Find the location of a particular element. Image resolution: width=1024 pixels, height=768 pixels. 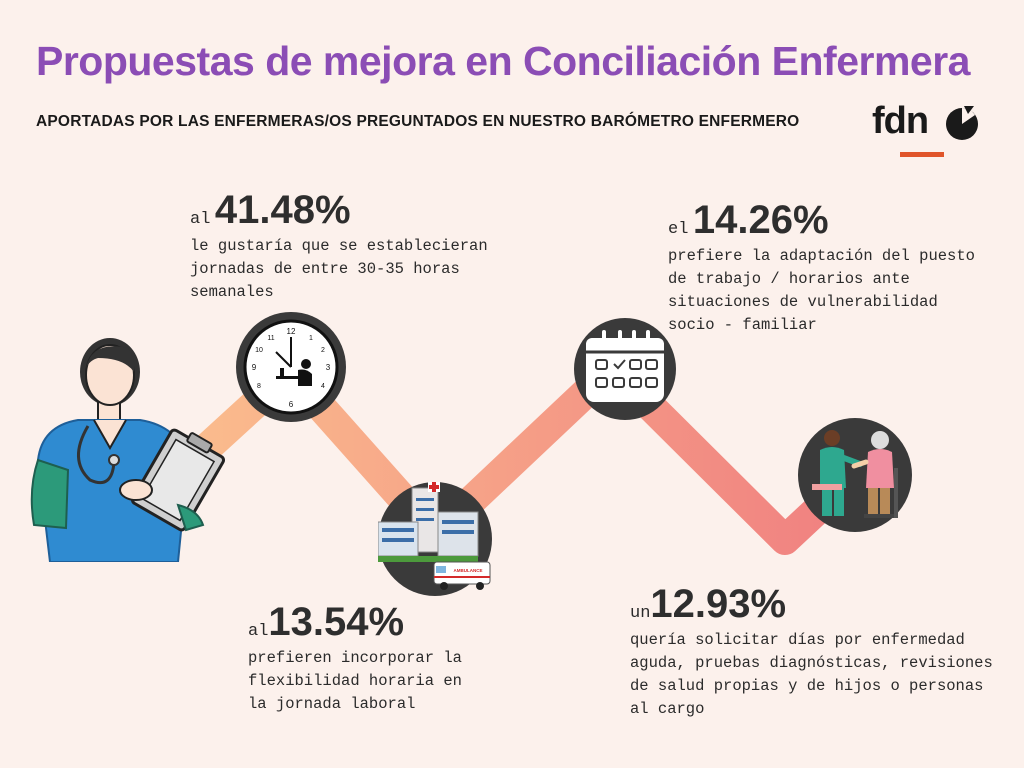

svg-text: 6 is located at coordinates (291, 404).